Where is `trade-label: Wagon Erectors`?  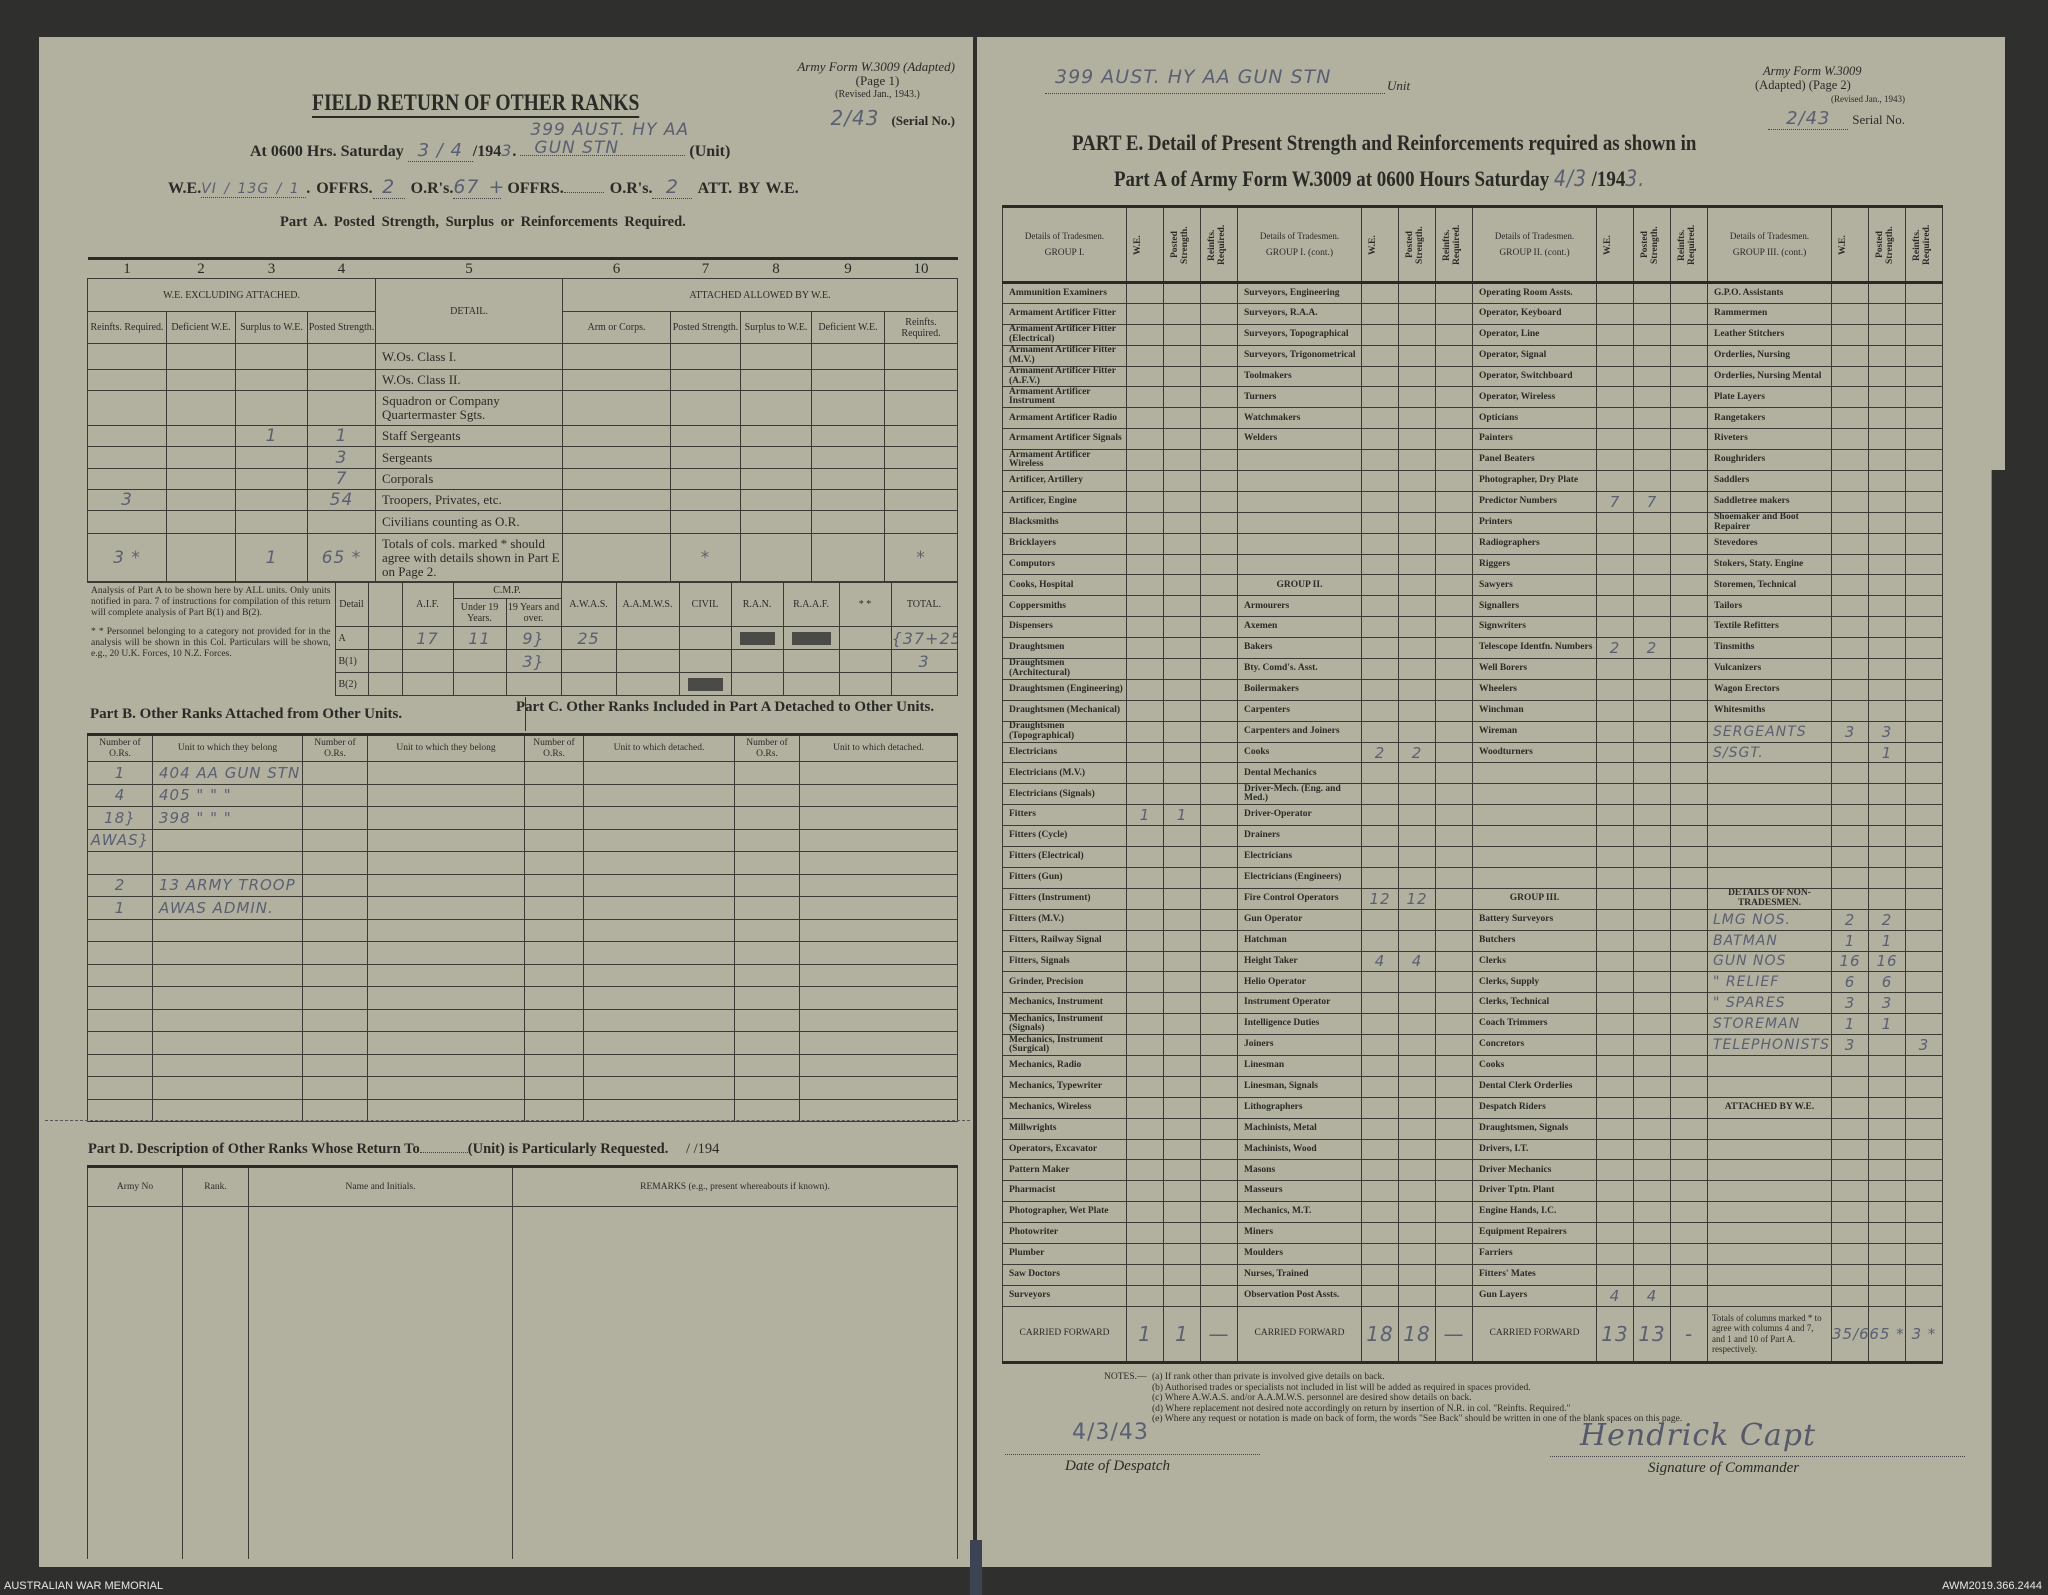
trade-label: Wagon Erectors is located at coordinates (1769, 689).